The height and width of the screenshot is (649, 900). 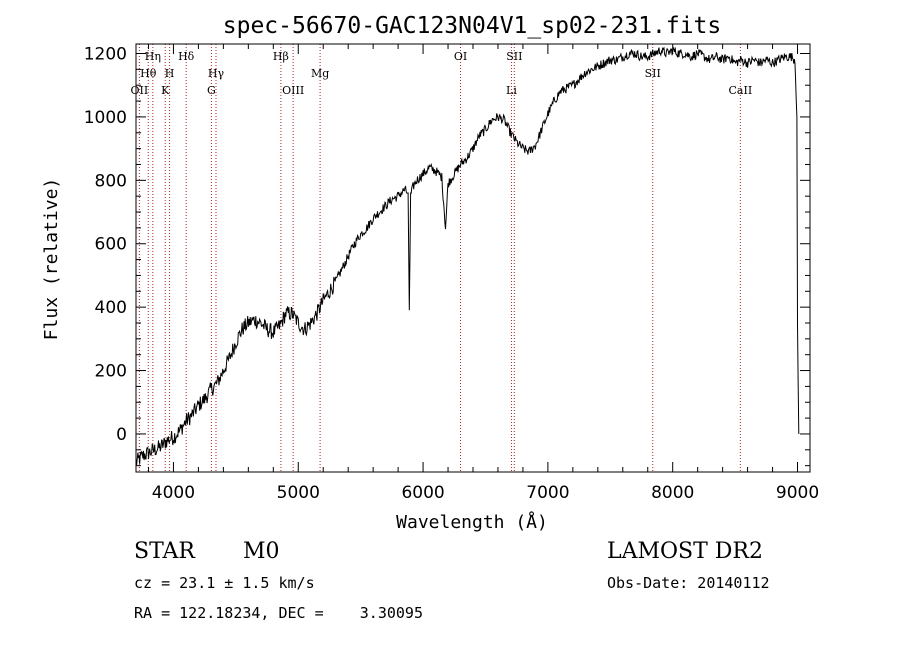 I want to click on annotation-label: K, so click(x=165, y=90).